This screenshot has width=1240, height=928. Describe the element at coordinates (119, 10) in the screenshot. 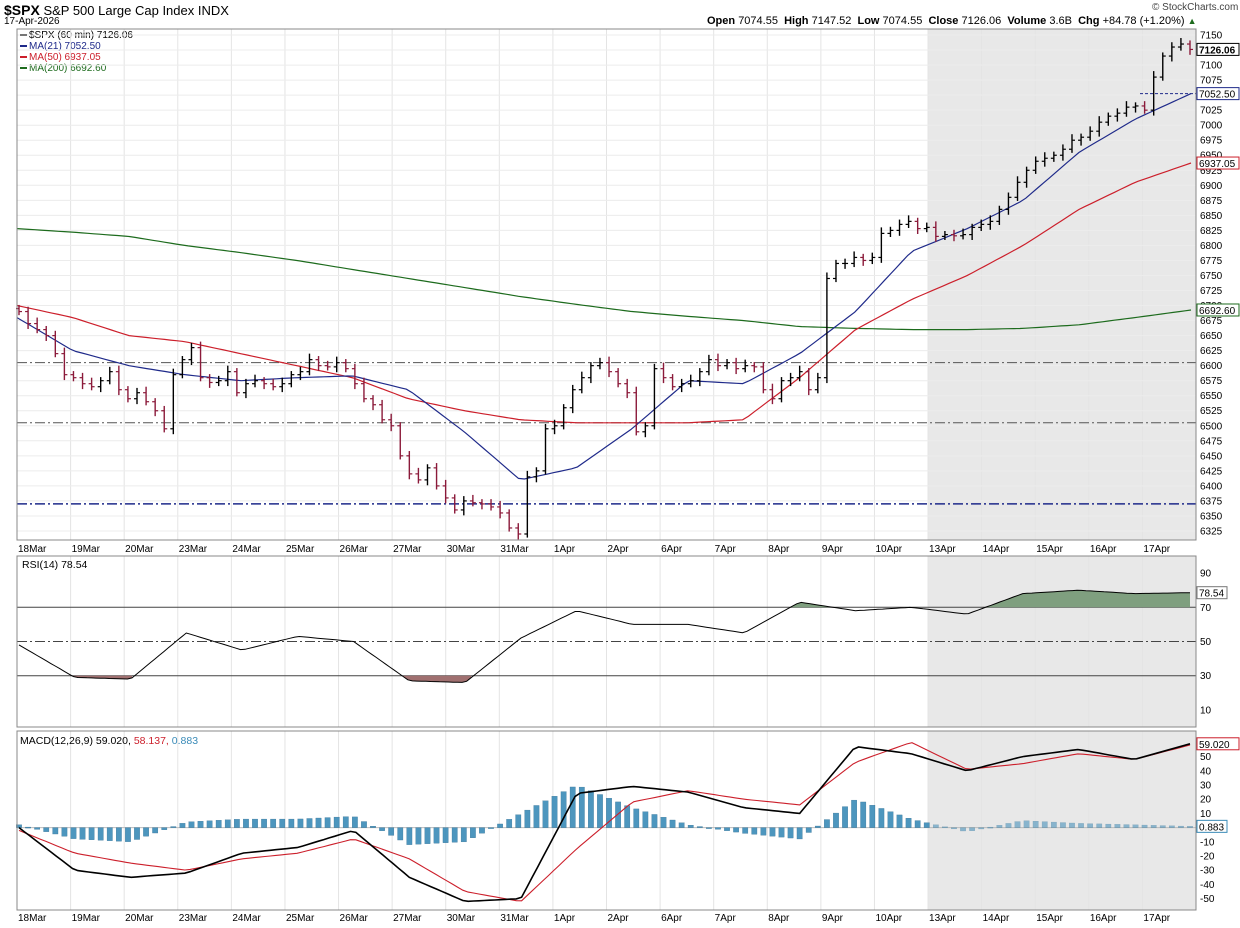

I see `index-name: S&P 500 Large Cap Index` at that location.